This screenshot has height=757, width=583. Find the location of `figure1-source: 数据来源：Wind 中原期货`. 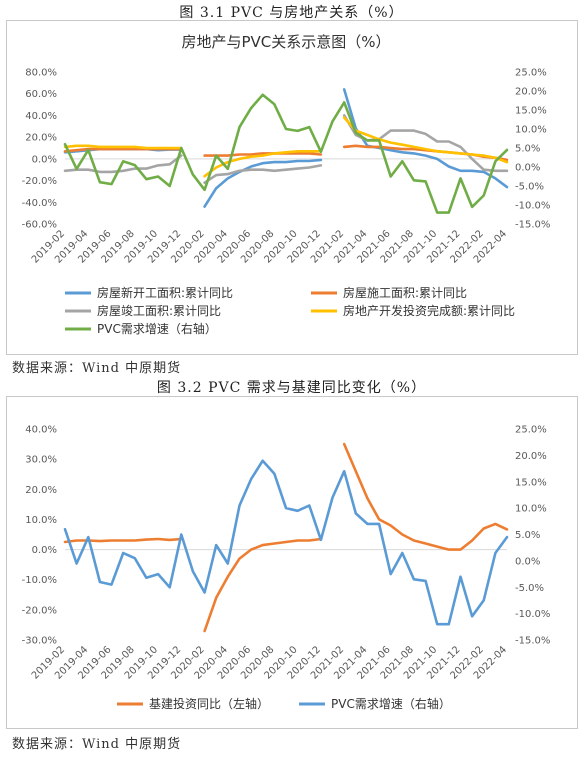

figure1-source: 数据来源：Wind 中原期货 is located at coordinates (97, 368).